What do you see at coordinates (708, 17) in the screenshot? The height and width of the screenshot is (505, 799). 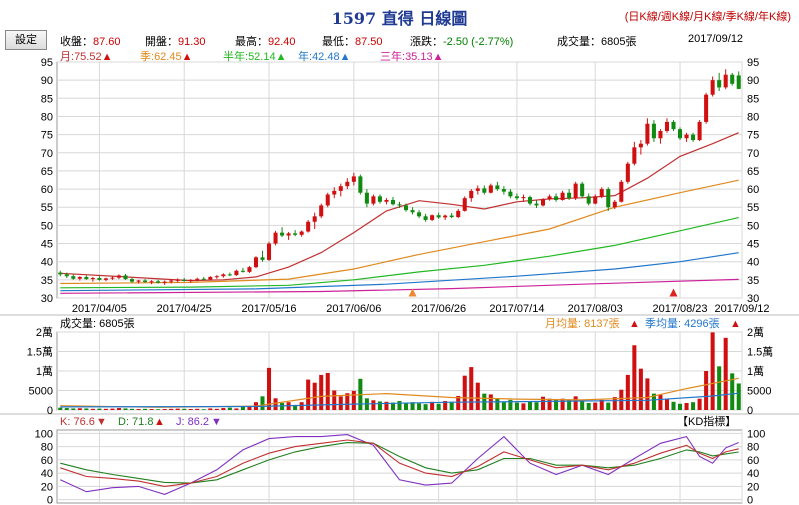 I see `view-monthly-kline: 月K線` at bounding box center [708, 17].